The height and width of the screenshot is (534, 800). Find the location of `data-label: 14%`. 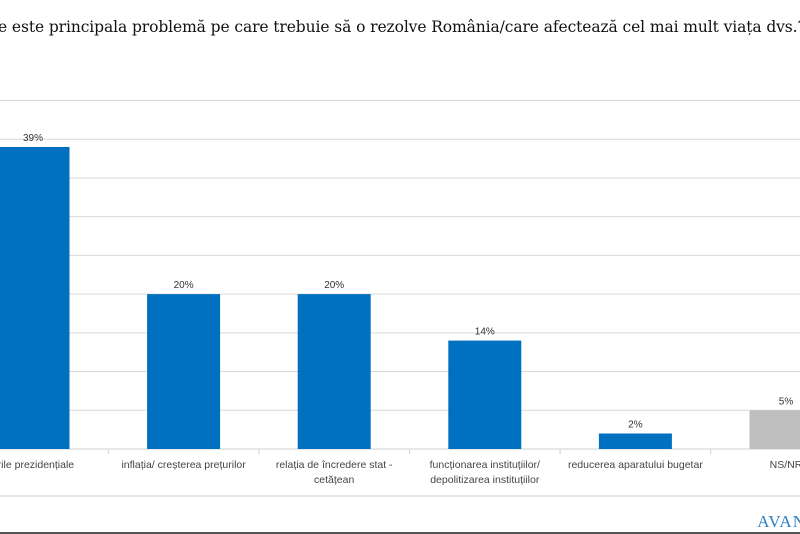

data-label: 14% is located at coordinates (485, 332).